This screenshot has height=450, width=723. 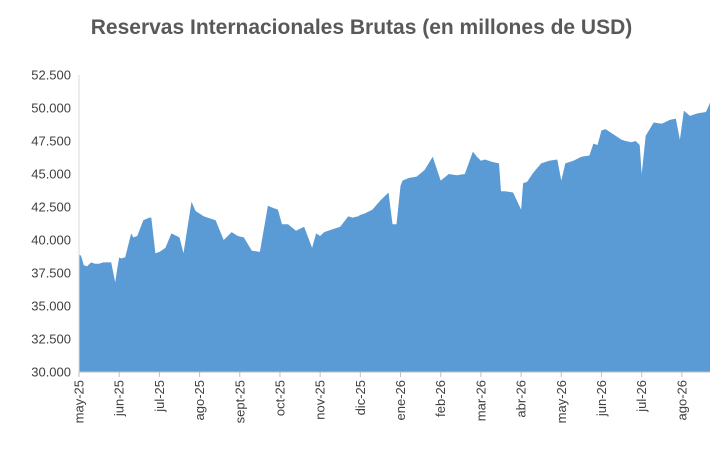 I want to click on y-tick-label: 52.500, so click(x=51, y=75).